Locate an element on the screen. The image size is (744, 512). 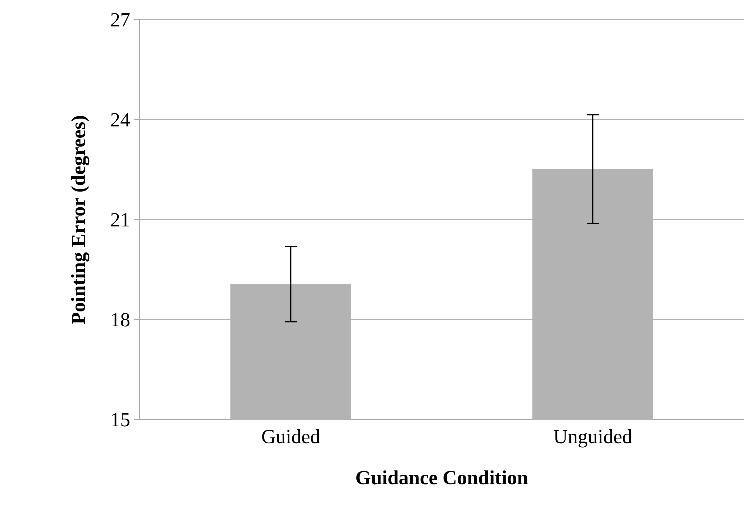
y-tick-label: 18 is located at coordinates (121, 320).